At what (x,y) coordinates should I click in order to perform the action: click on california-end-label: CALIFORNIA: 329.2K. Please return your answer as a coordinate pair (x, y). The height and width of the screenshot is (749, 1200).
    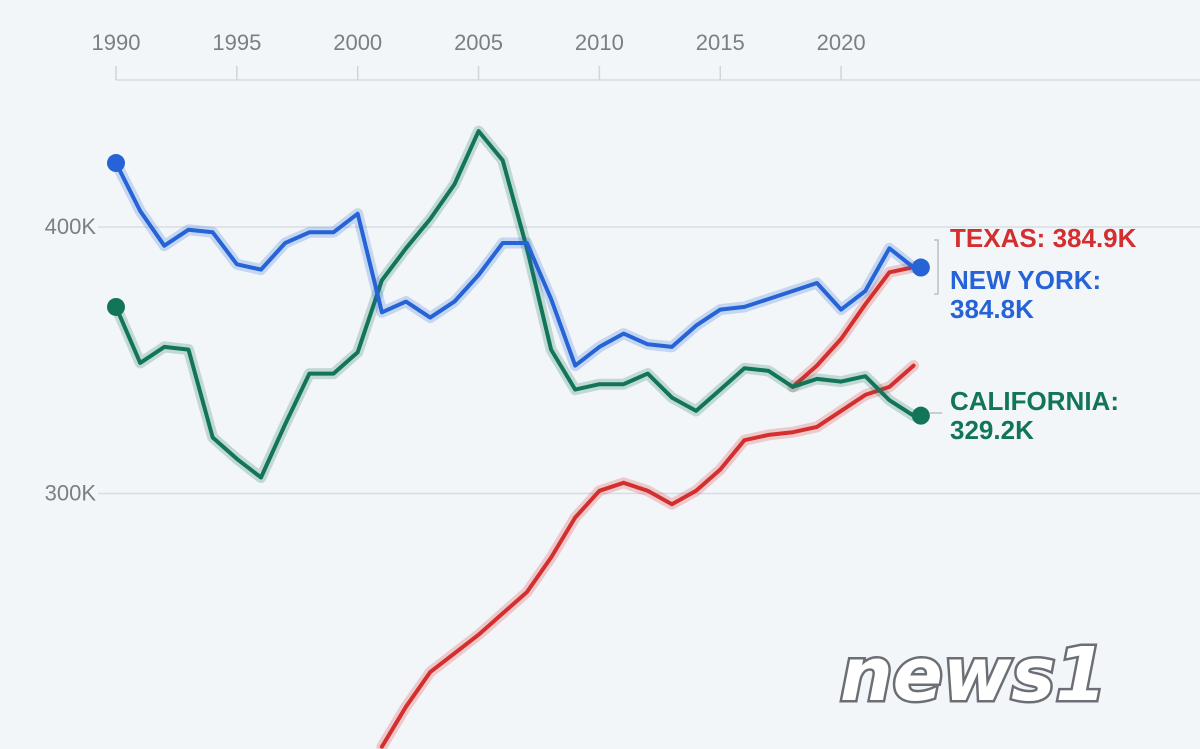
    Looking at the image, I should click on (1034, 415).